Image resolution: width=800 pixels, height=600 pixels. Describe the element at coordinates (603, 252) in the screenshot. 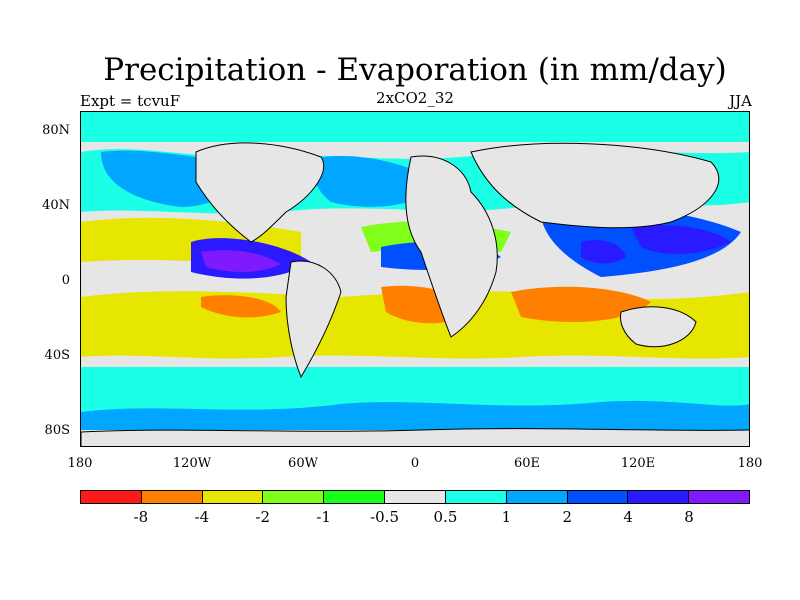

I see `field-warm-pool-core` at that location.